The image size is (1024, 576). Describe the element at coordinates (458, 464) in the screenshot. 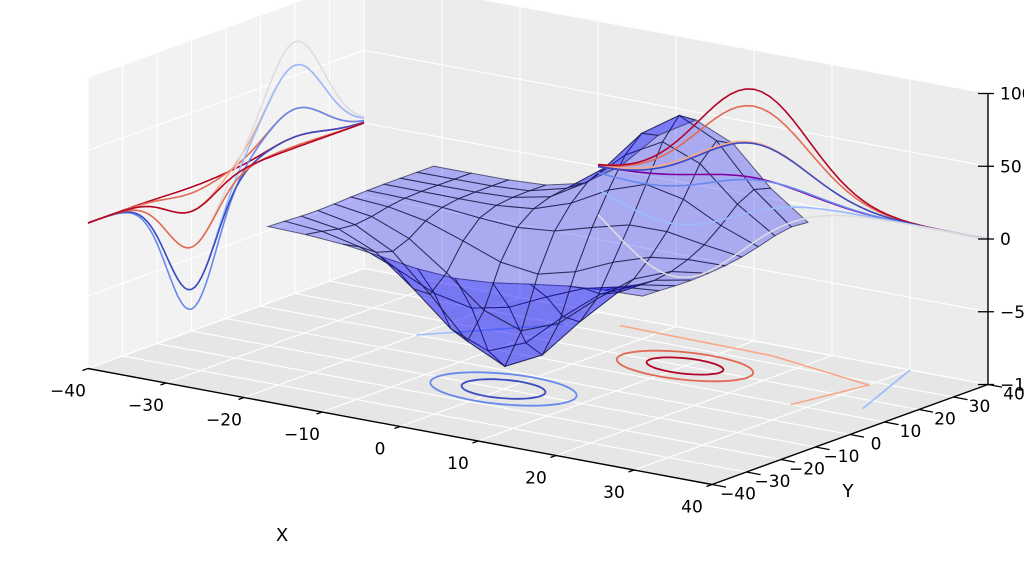

I see `x-tick-label: 10` at that location.